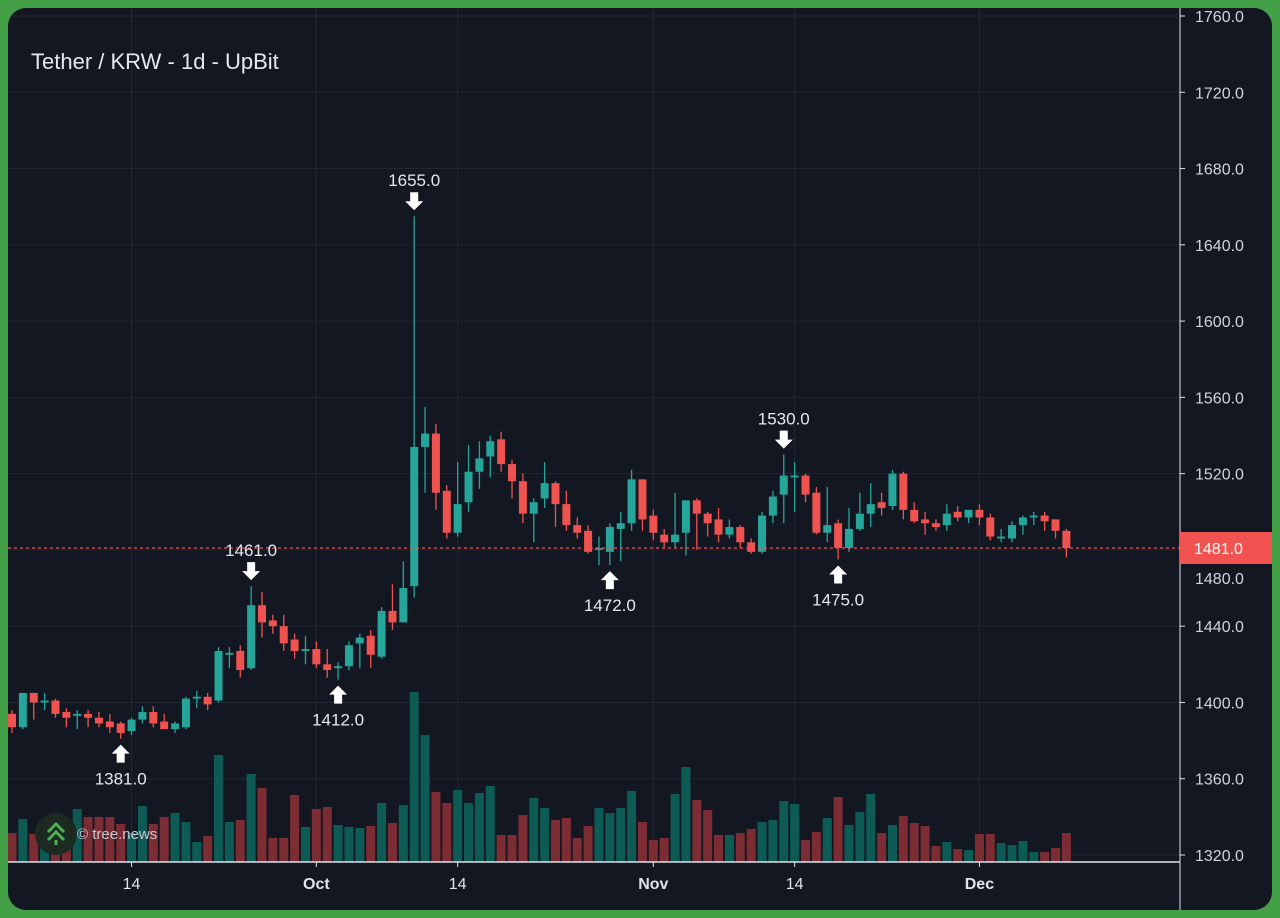 The width and height of the screenshot is (1280, 918). I want to click on low-price-label: 1472.0, so click(610, 605).